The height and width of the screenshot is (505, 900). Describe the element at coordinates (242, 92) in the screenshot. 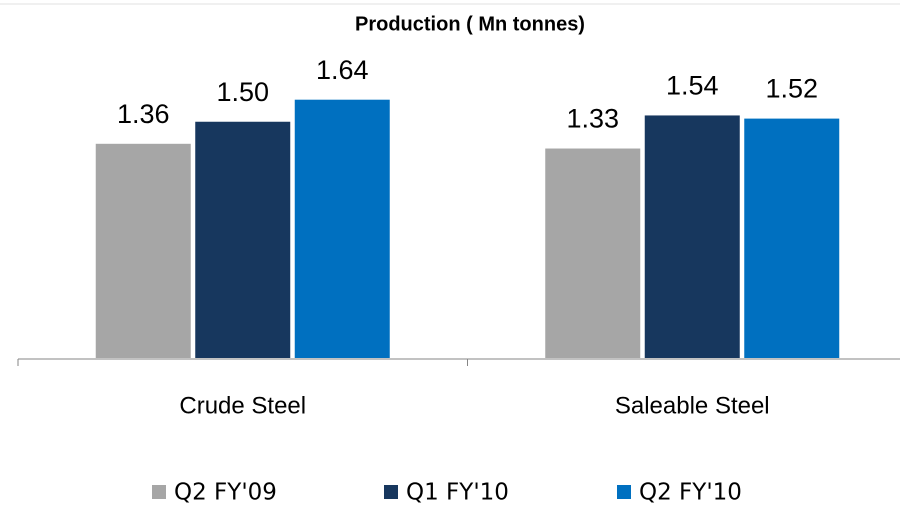

I see `data-label: 1.50` at that location.